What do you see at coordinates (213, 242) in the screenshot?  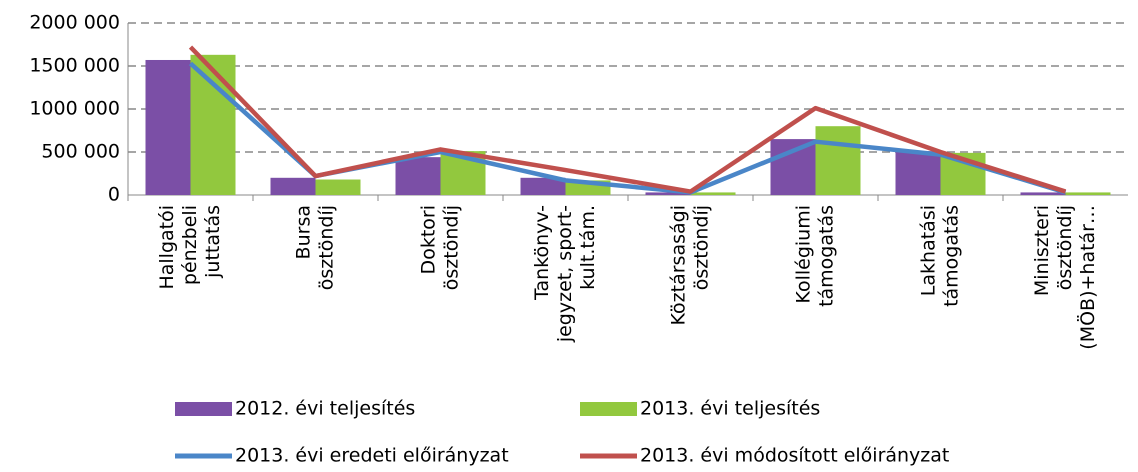 I see `x-tick-label: juttatás` at bounding box center [213, 242].